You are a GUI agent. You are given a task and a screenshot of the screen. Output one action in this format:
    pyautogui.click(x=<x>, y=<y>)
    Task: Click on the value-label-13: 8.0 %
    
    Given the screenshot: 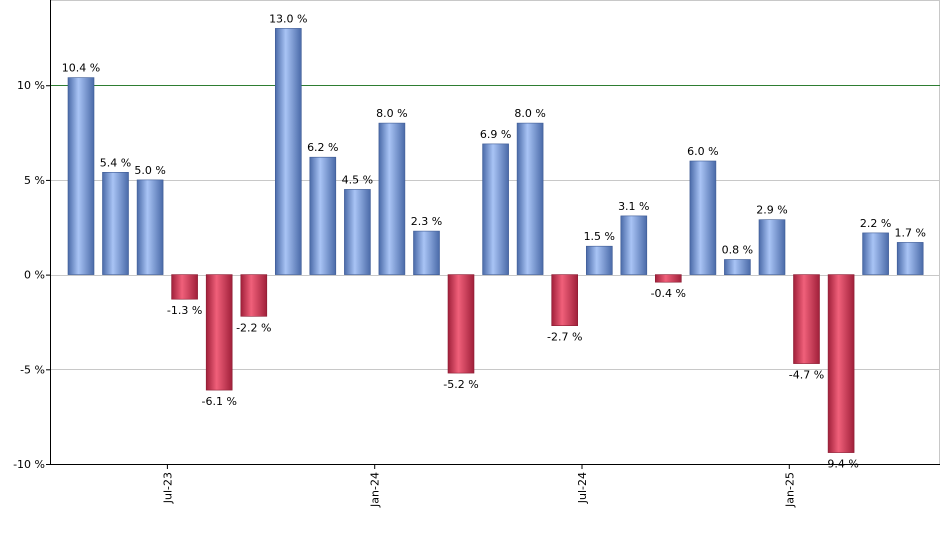 What is the action you would take?
    pyautogui.click(x=529, y=113)
    